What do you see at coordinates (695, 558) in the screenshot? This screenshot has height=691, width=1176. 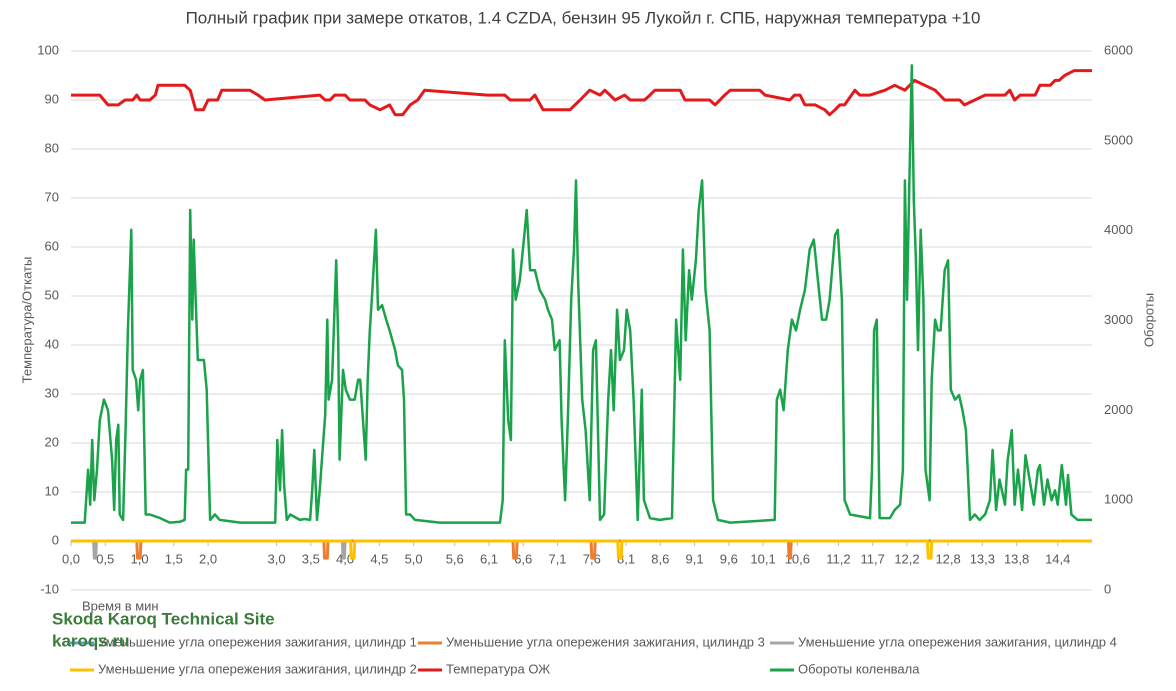 I see `x-tick-label: 9,1` at bounding box center [695, 558].